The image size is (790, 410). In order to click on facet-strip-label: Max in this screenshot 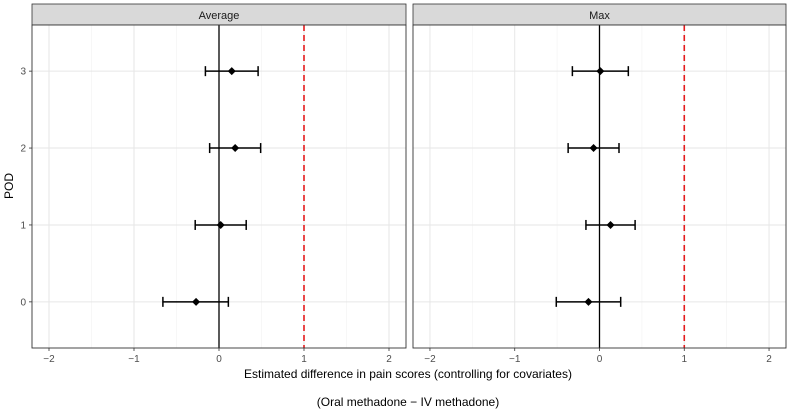, I will do `click(599, 16)`.